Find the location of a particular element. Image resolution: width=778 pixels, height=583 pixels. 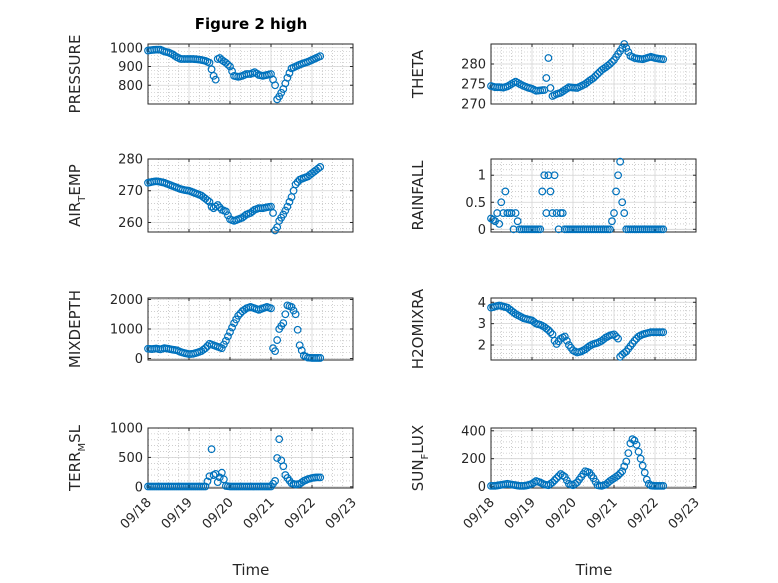

panel-h2omixra: 2 3 4 H2OMIXRA is located at coordinates (553, 328).